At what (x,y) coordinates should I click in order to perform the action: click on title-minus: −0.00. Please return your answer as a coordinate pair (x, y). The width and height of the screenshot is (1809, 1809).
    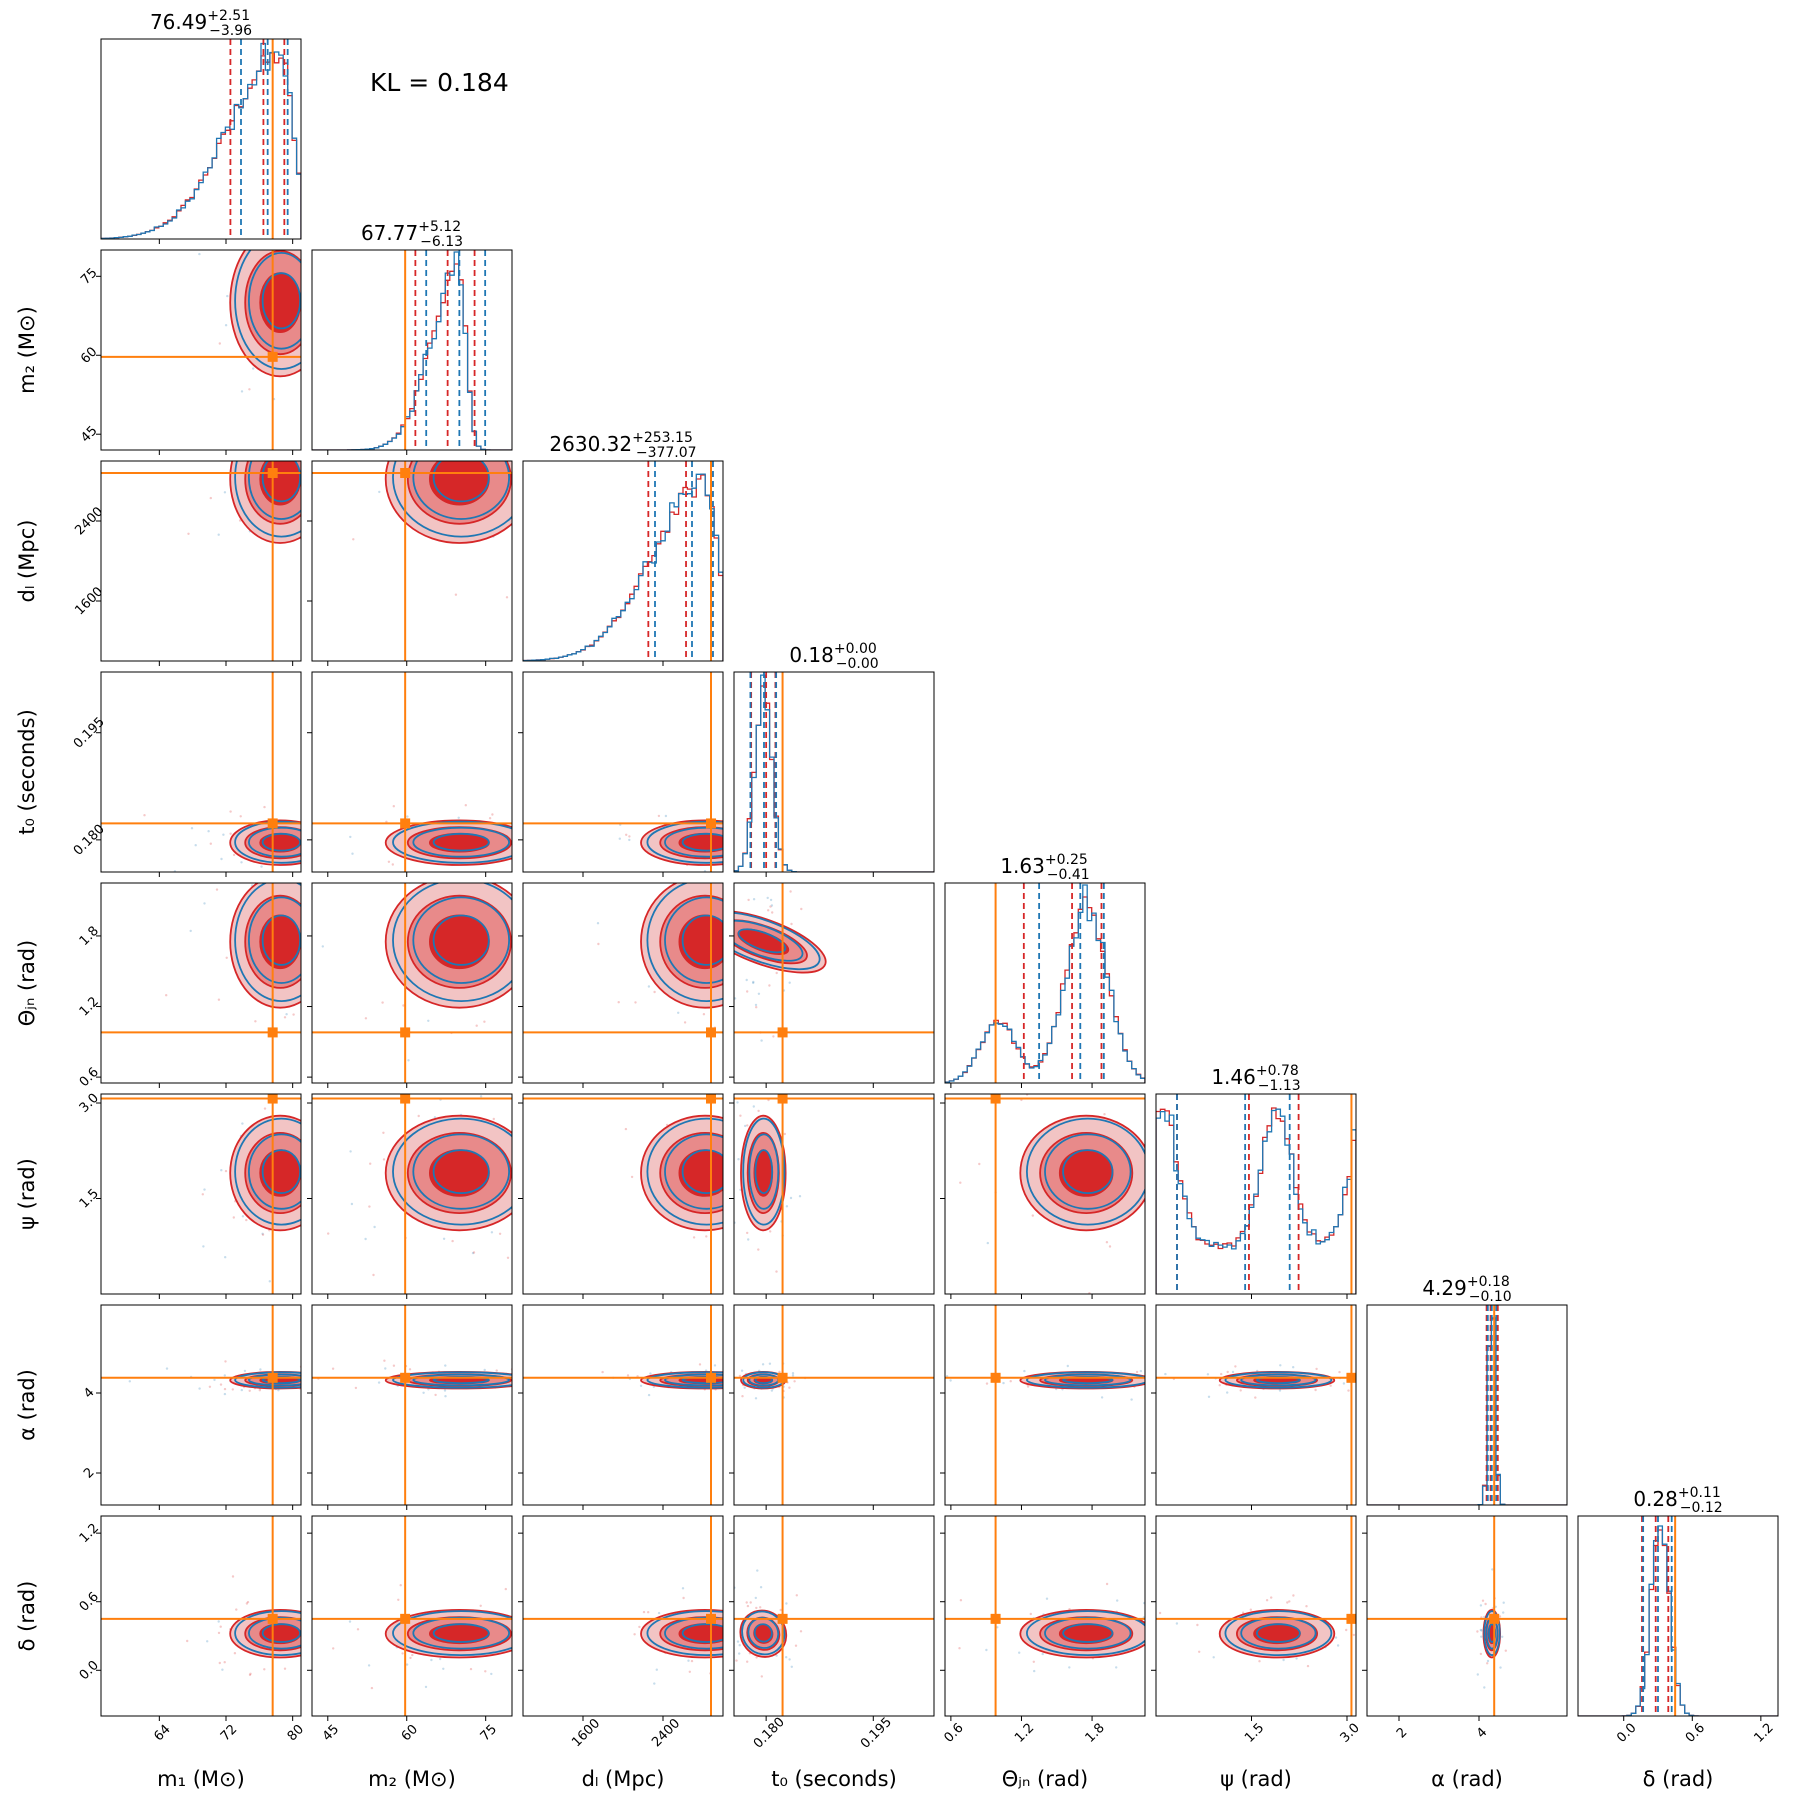
    Looking at the image, I should click on (857, 664).